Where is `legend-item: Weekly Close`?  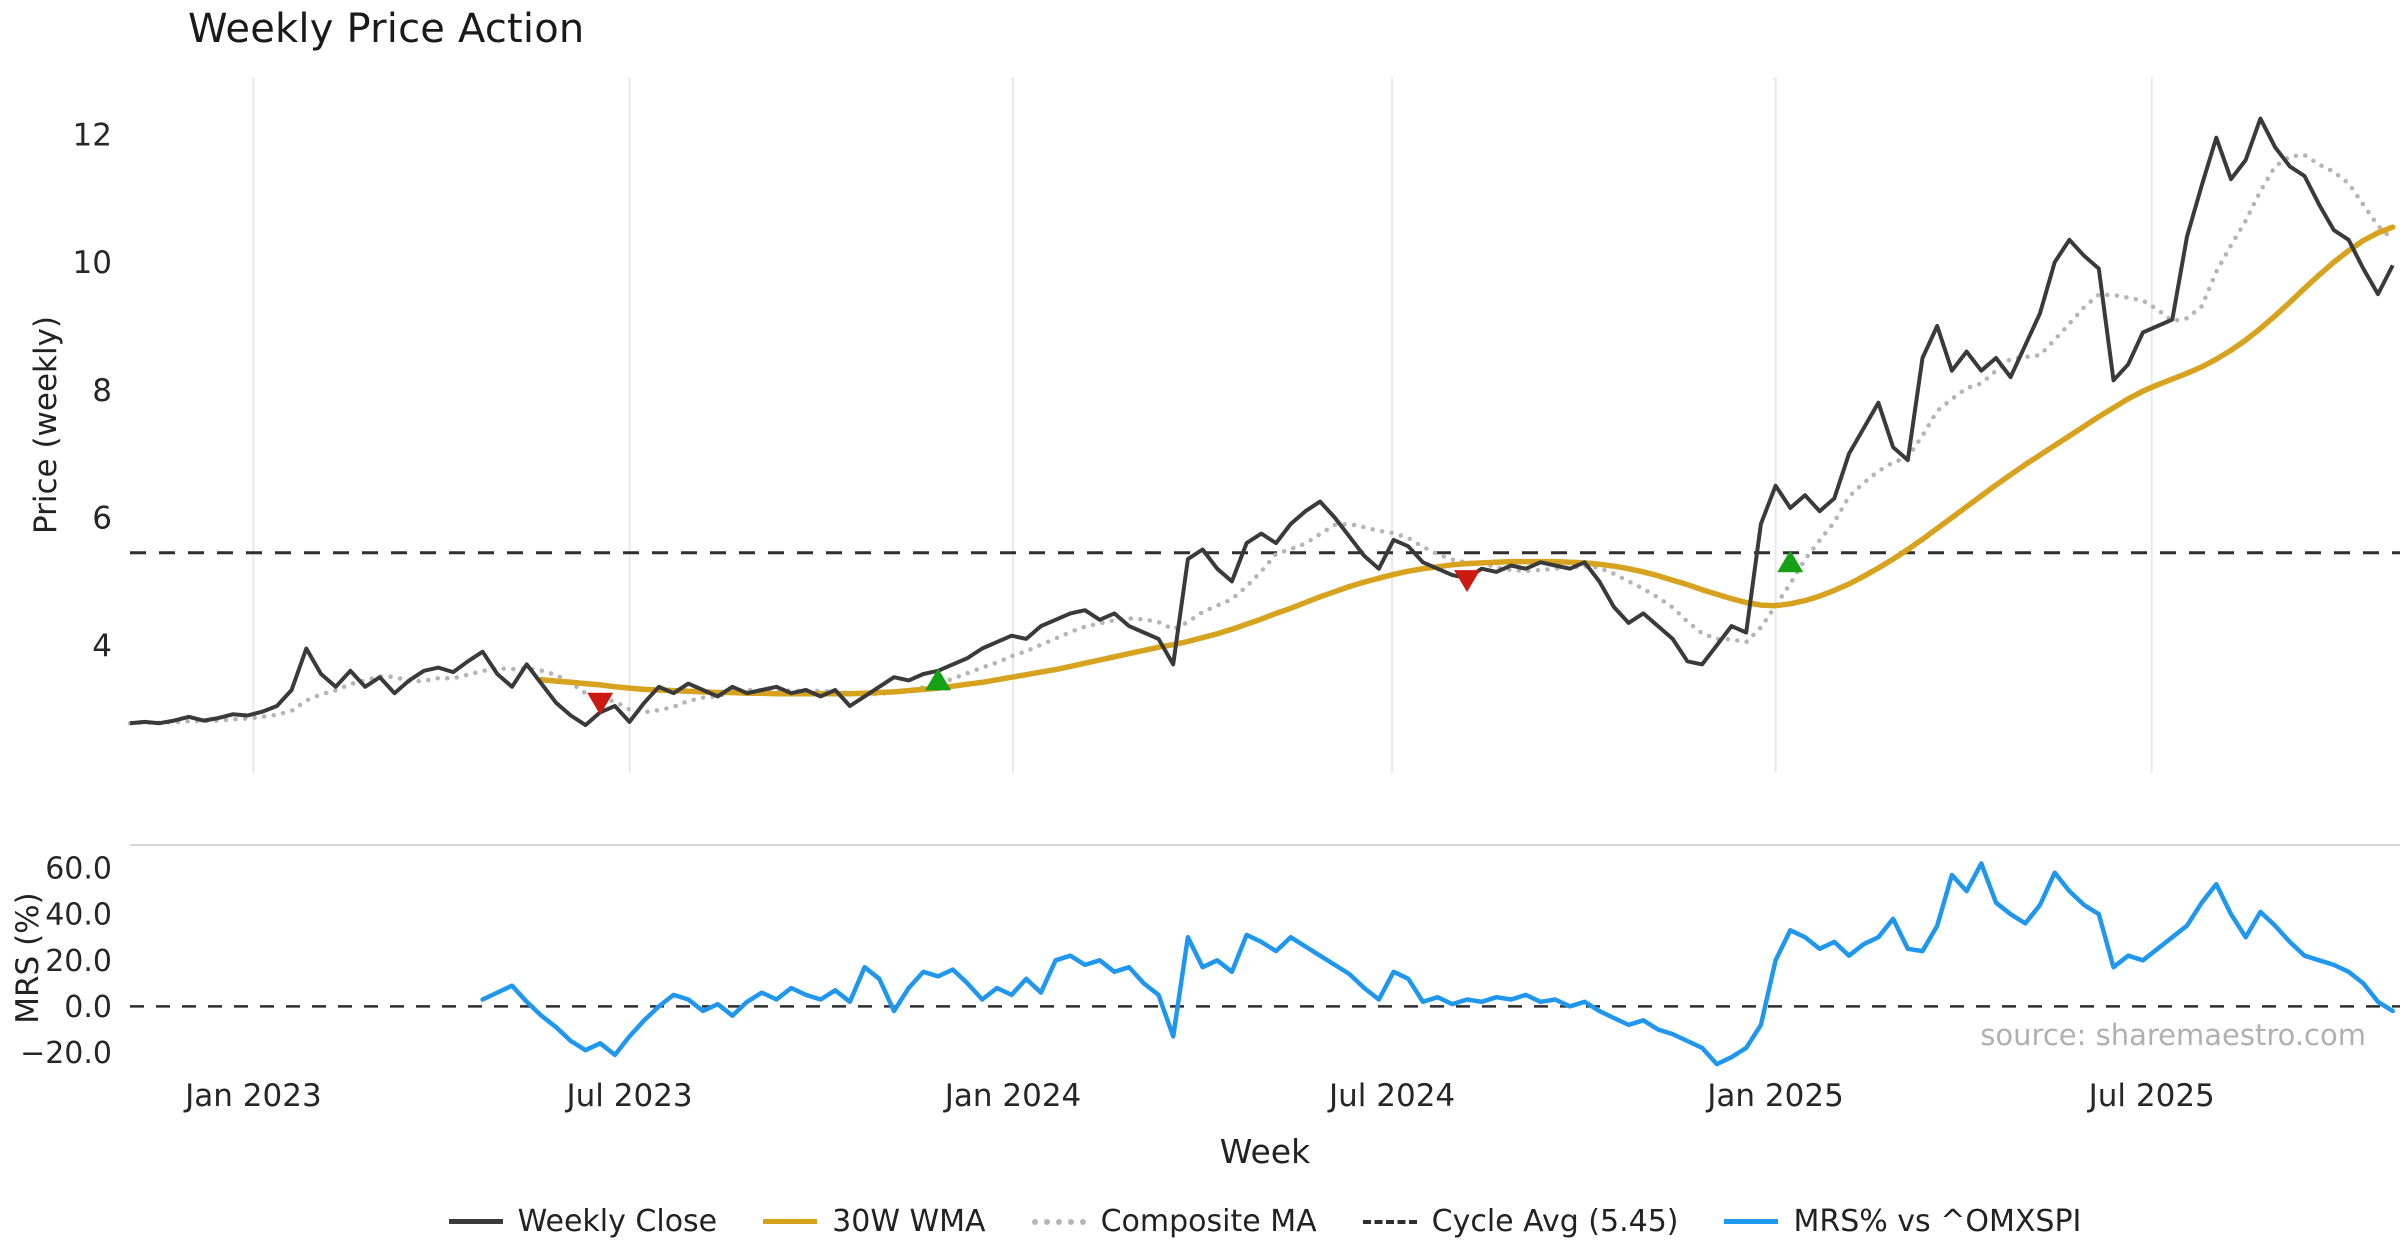 legend-item: Weekly Close is located at coordinates (583, 1221).